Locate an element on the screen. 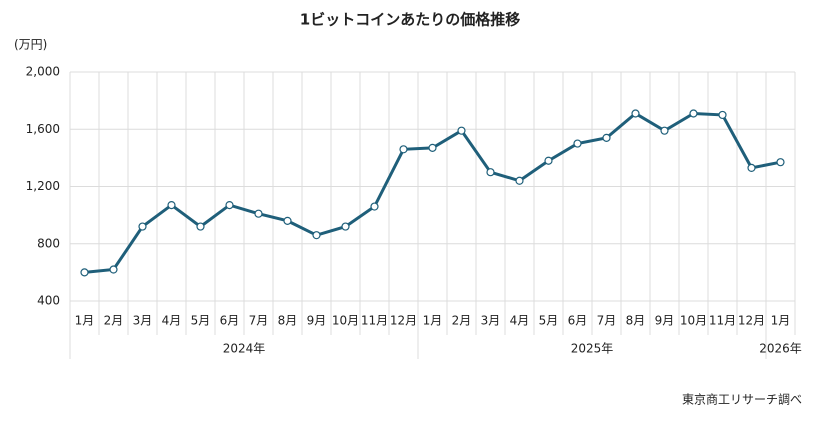 The height and width of the screenshot is (426, 820). year-label: 2024年 is located at coordinates (244, 349).